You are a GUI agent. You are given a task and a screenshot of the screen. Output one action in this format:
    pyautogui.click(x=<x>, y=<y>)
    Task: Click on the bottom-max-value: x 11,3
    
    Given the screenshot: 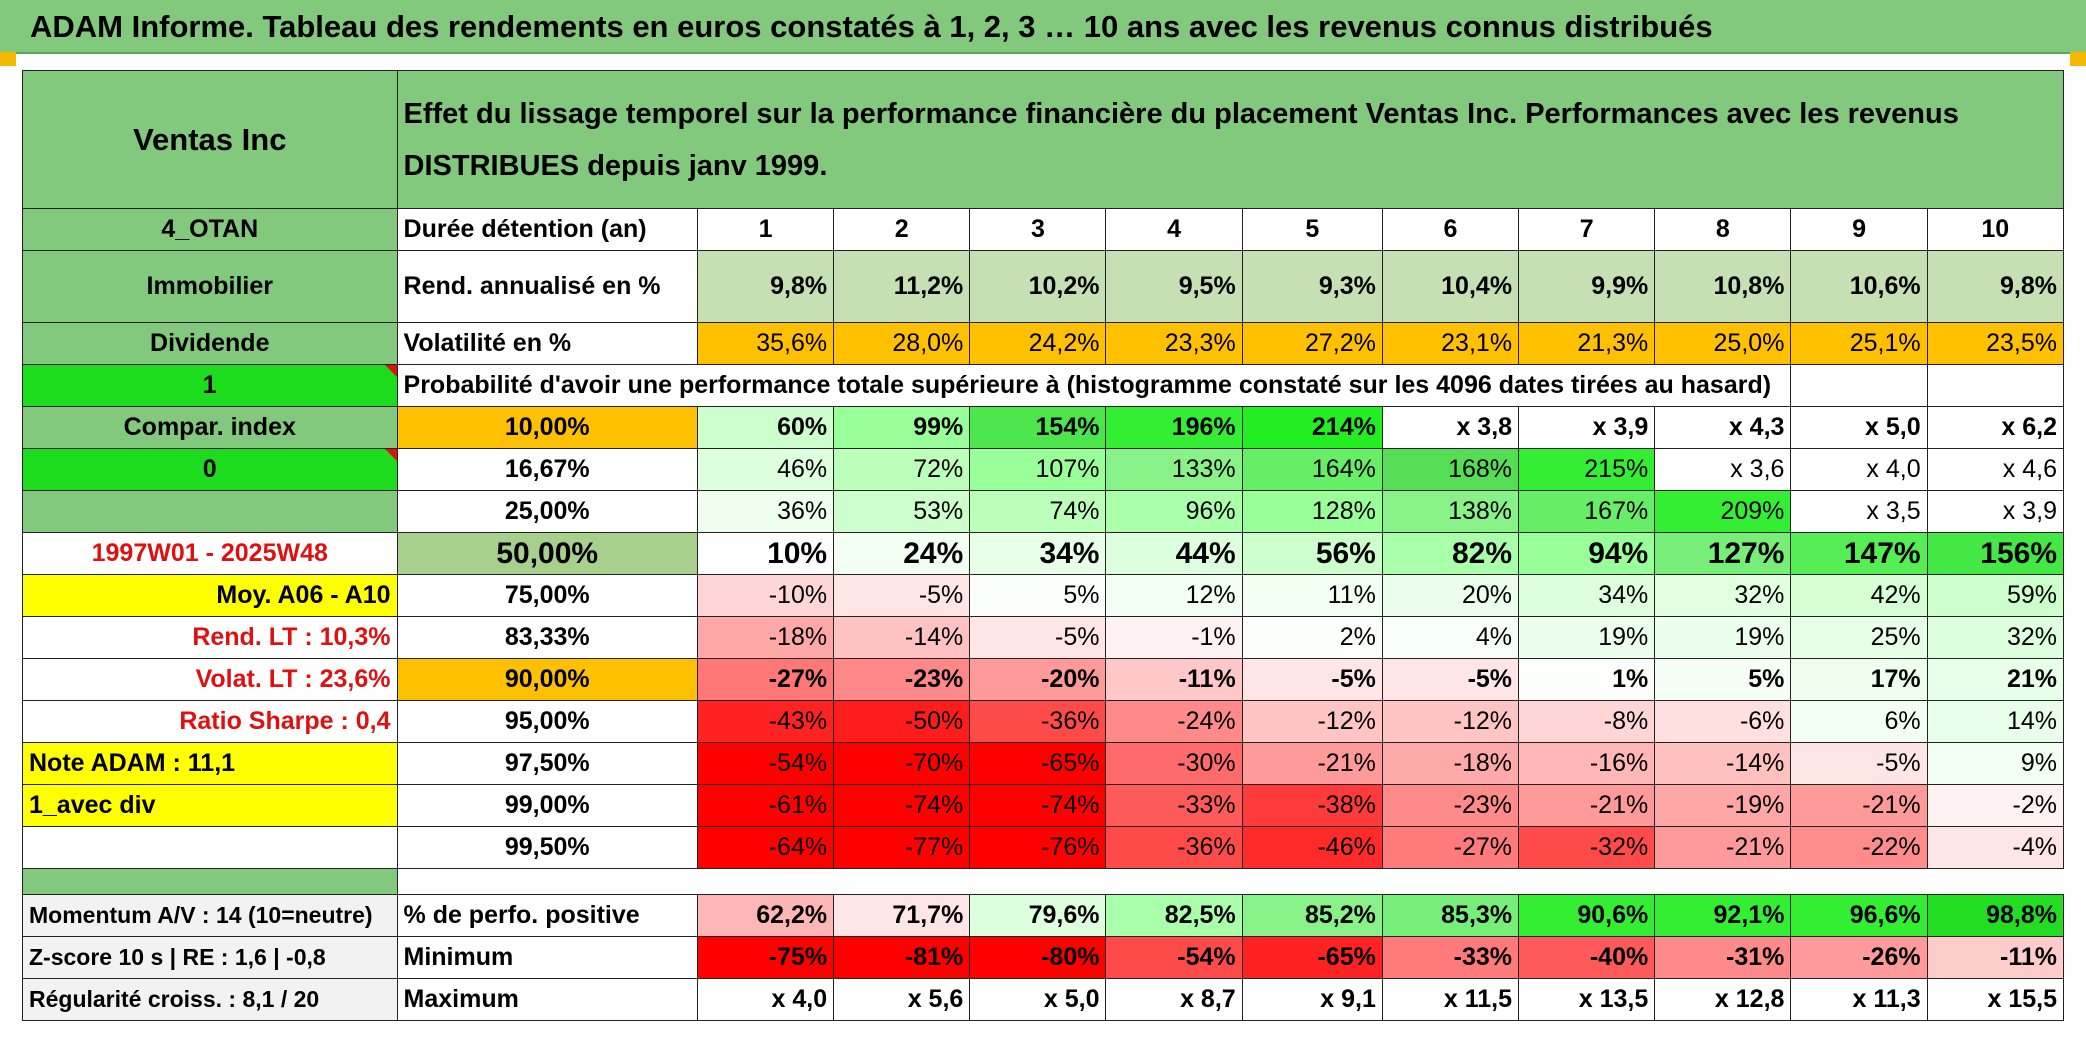 What is the action you would take?
    pyautogui.click(x=1859, y=999)
    